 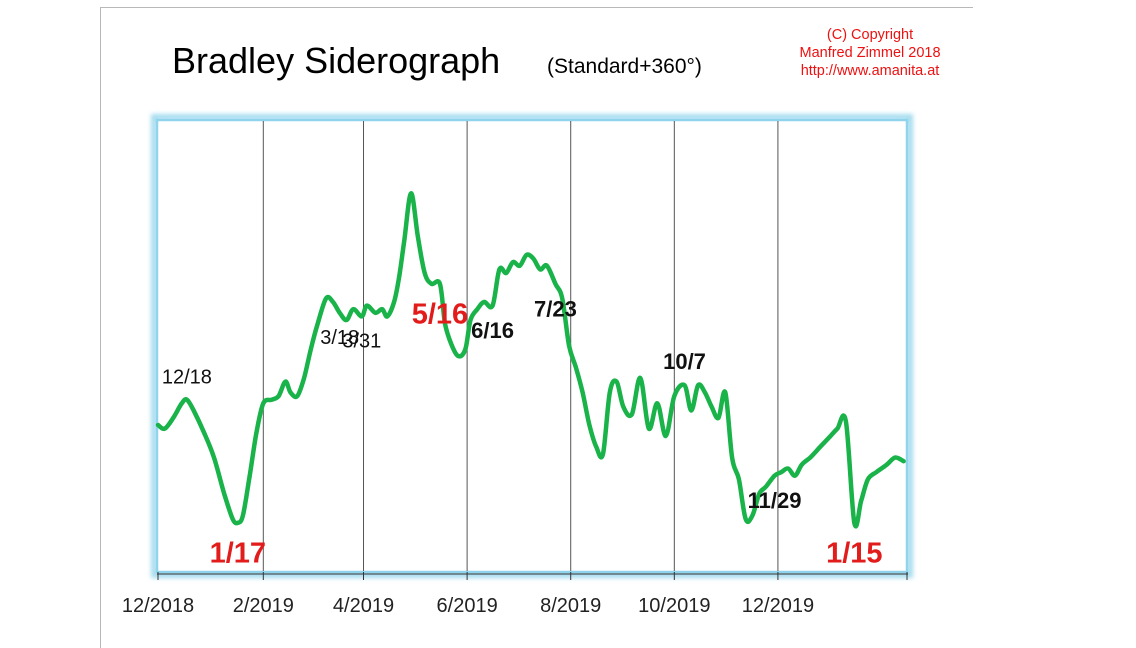 I want to click on x-tick-label: 12/2018, so click(x=158, y=606).